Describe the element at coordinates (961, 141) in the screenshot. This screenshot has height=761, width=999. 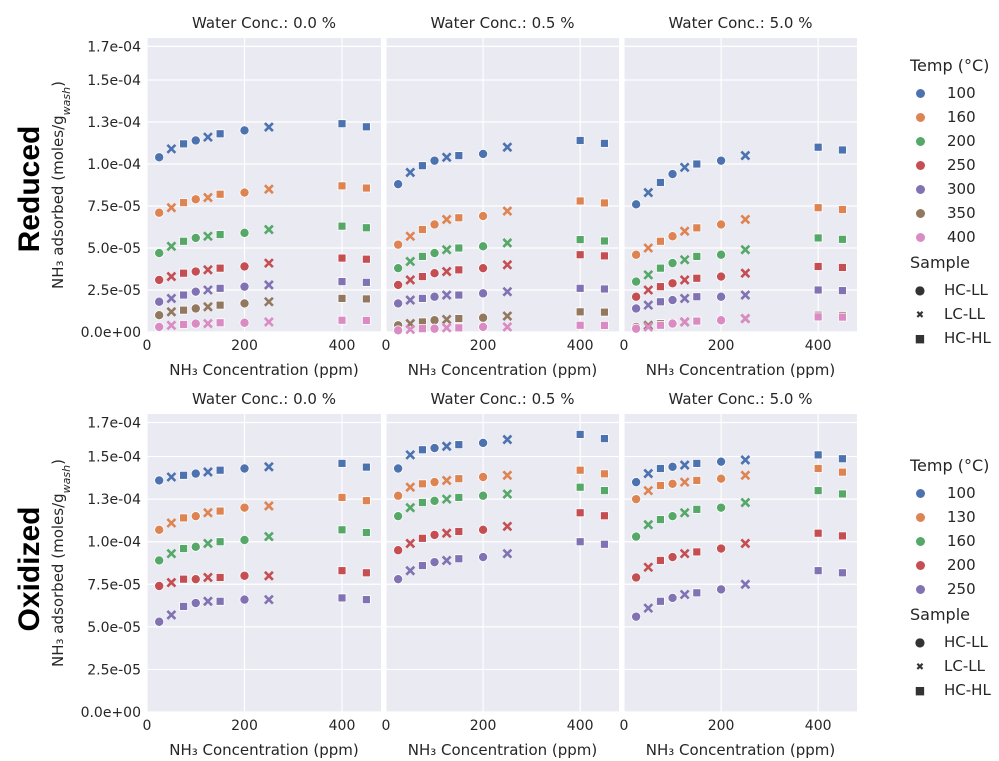
I see `legend-label: 200` at that location.